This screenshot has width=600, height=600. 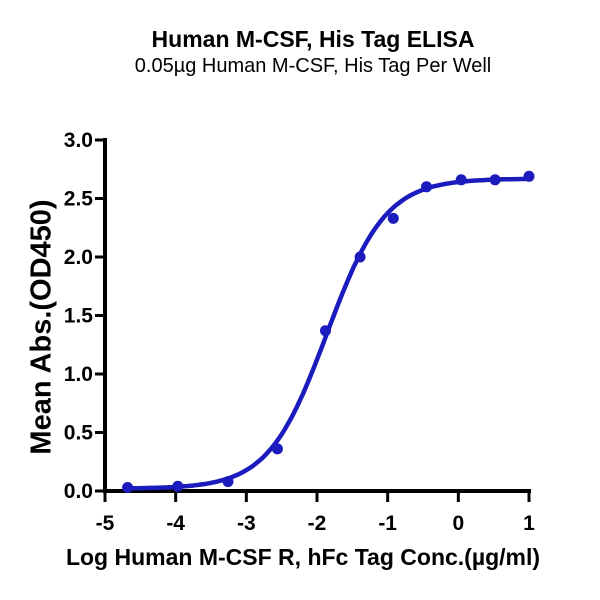 I want to click on x-tick-label: 1, so click(x=529, y=523).